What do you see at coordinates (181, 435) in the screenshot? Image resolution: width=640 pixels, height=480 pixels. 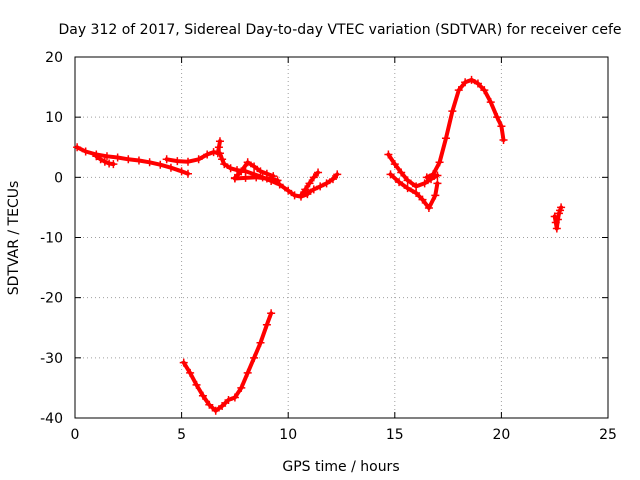 I see `x-tick-label: 5` at bounding box center [181, 435].